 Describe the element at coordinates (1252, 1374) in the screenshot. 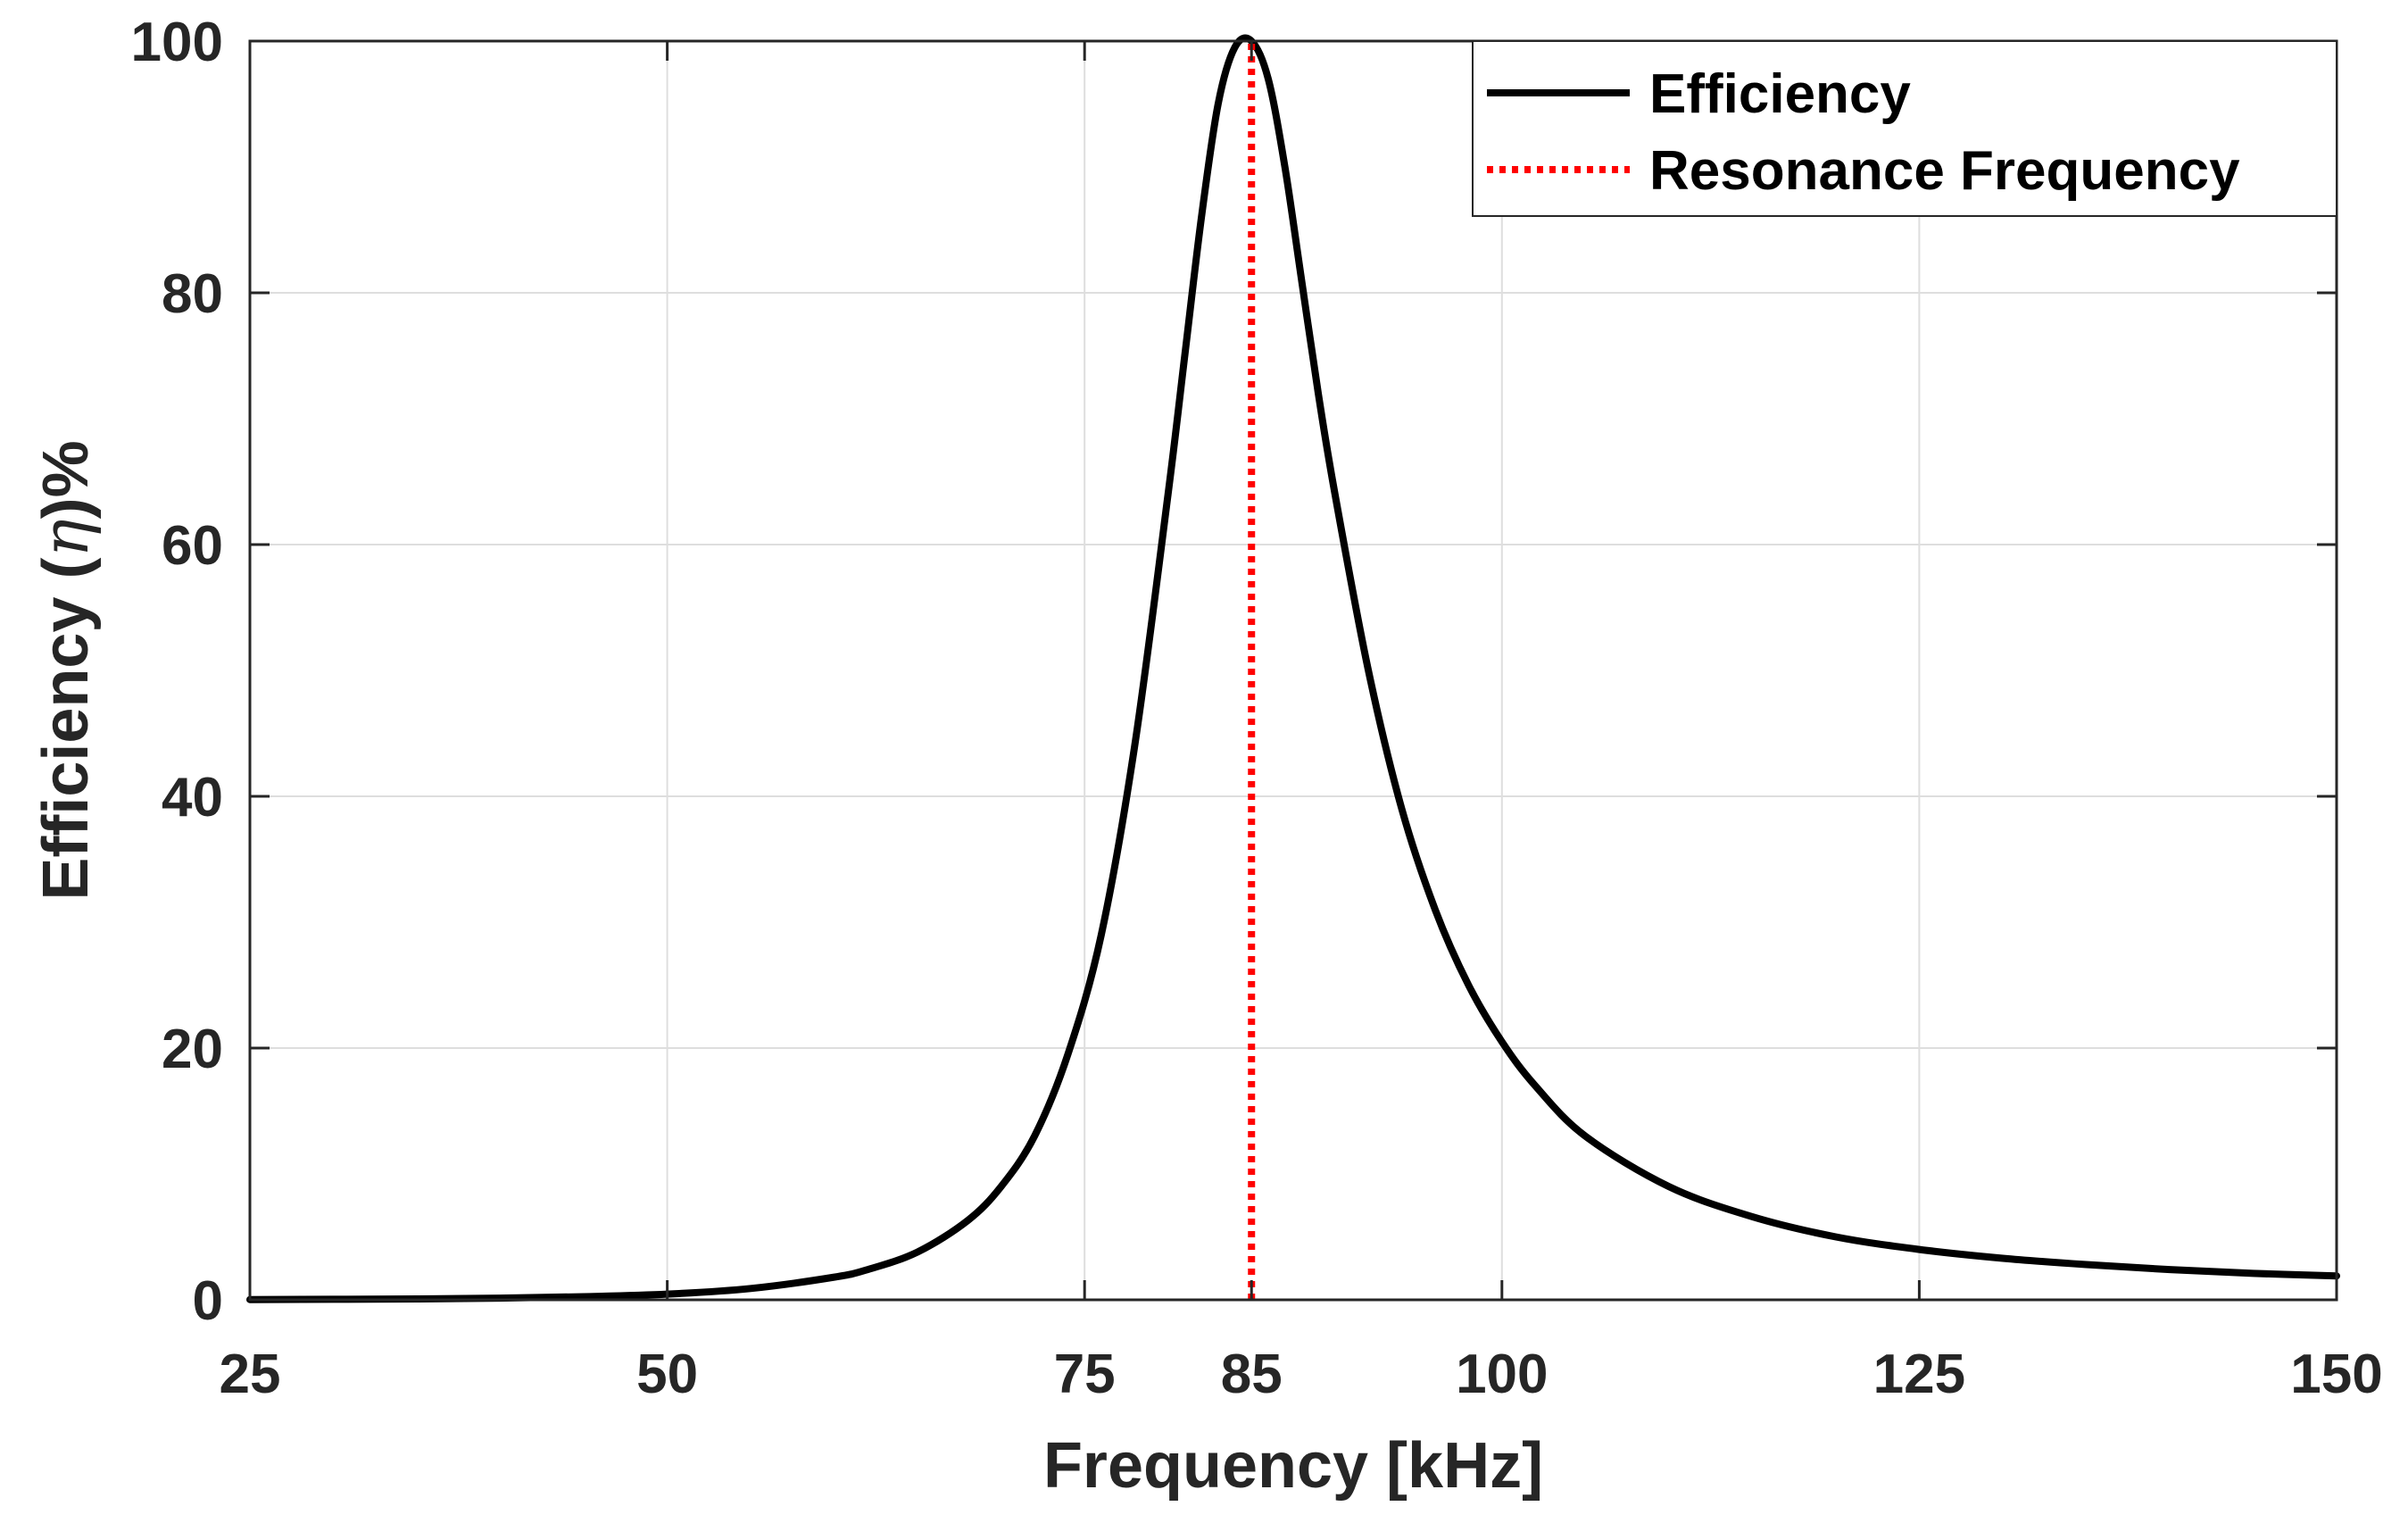

I see `x-tick-label: 85` at that location.